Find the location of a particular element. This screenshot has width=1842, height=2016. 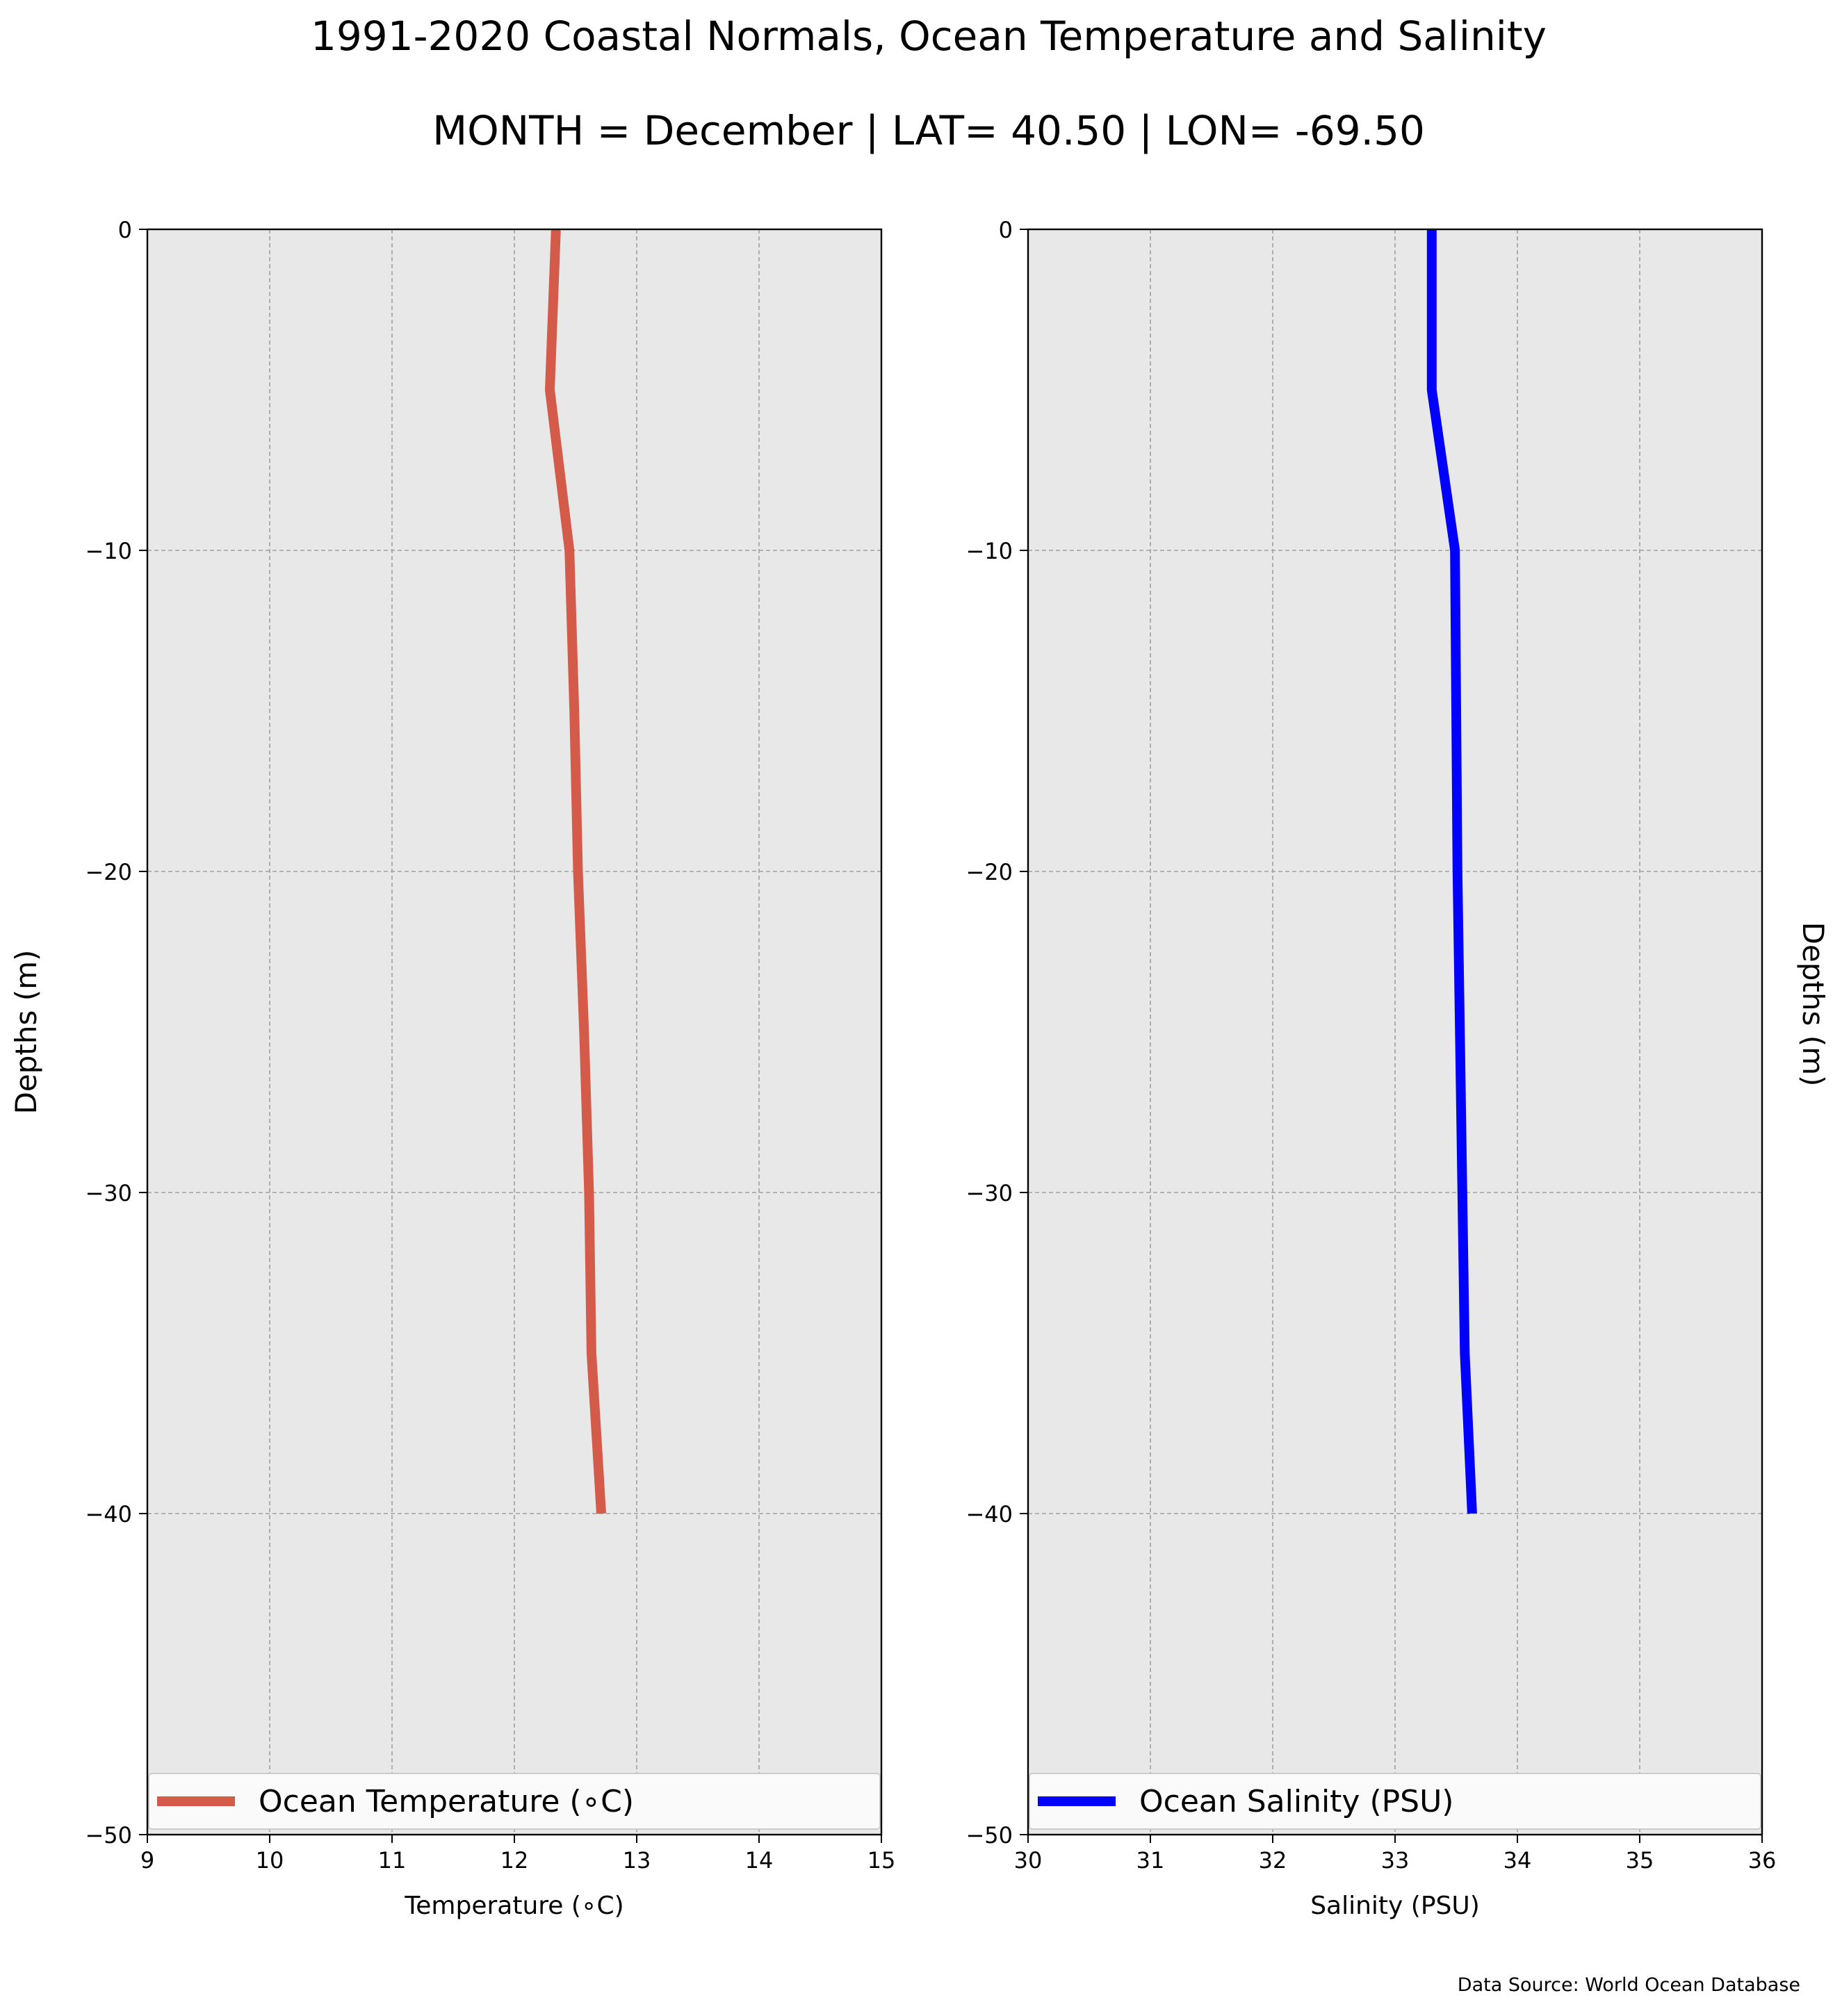

x-axis-label: Salinity (PSU) is located at coordinates (1395, 1906).